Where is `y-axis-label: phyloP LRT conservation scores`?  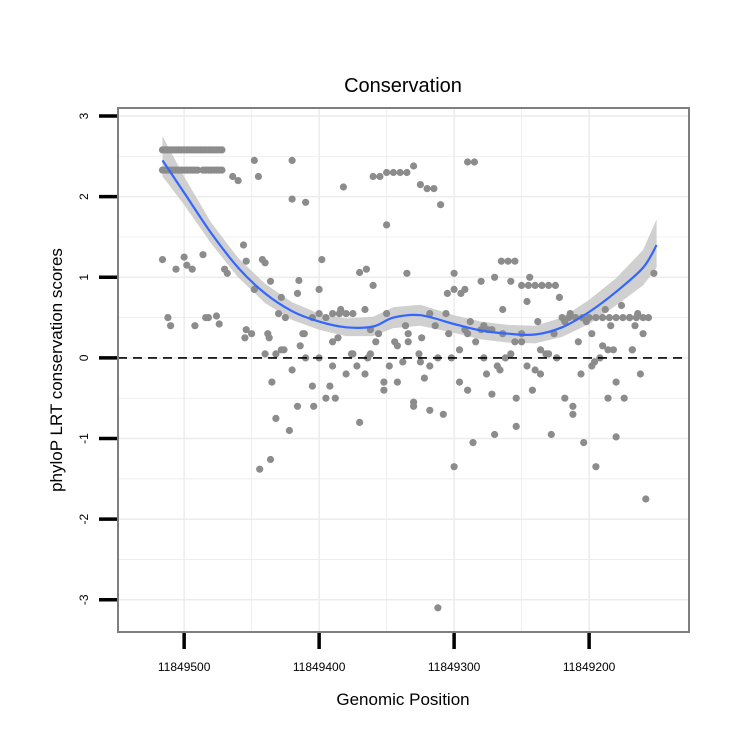 y-axis-label: phyloP LRT conservation scores is located at coordinates (56, 370).